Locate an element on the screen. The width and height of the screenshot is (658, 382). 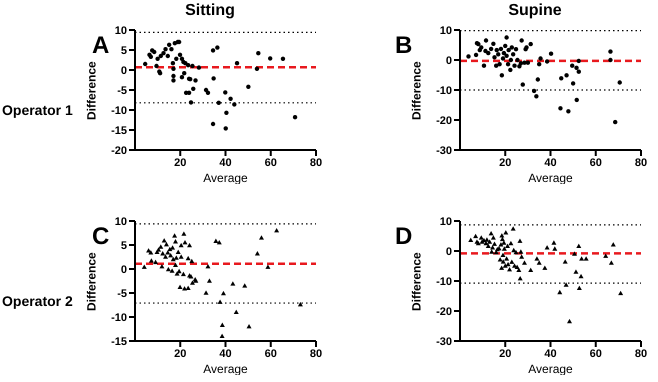
text: Operator 1 is located at coordinates (37, 110).